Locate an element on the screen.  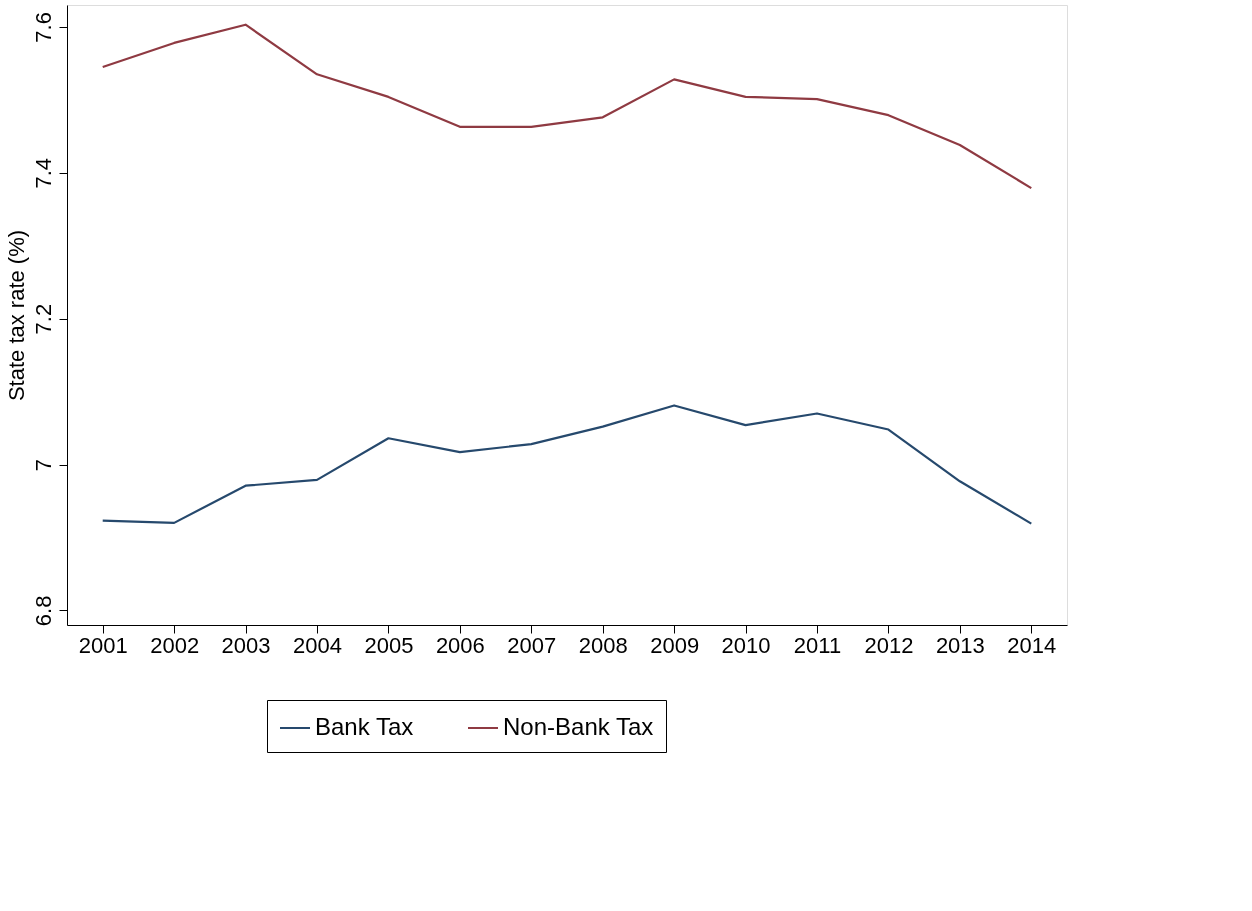
x-tick-label: 2001 is located at coordinates (103, 645).